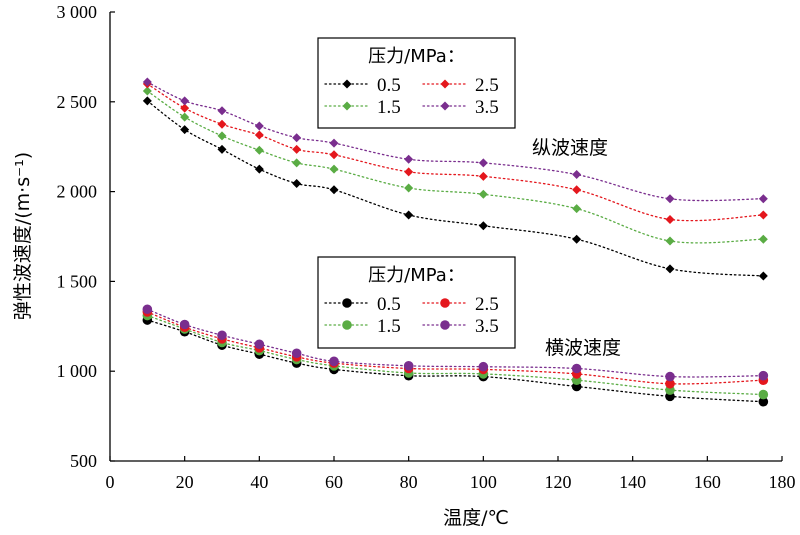 The height and width of the screenshot is (535, 800). What do you see at coordinates (77, 371) in the screenshot?
I see `y-tick-label: 1 000` at bounding box center [77, 371].